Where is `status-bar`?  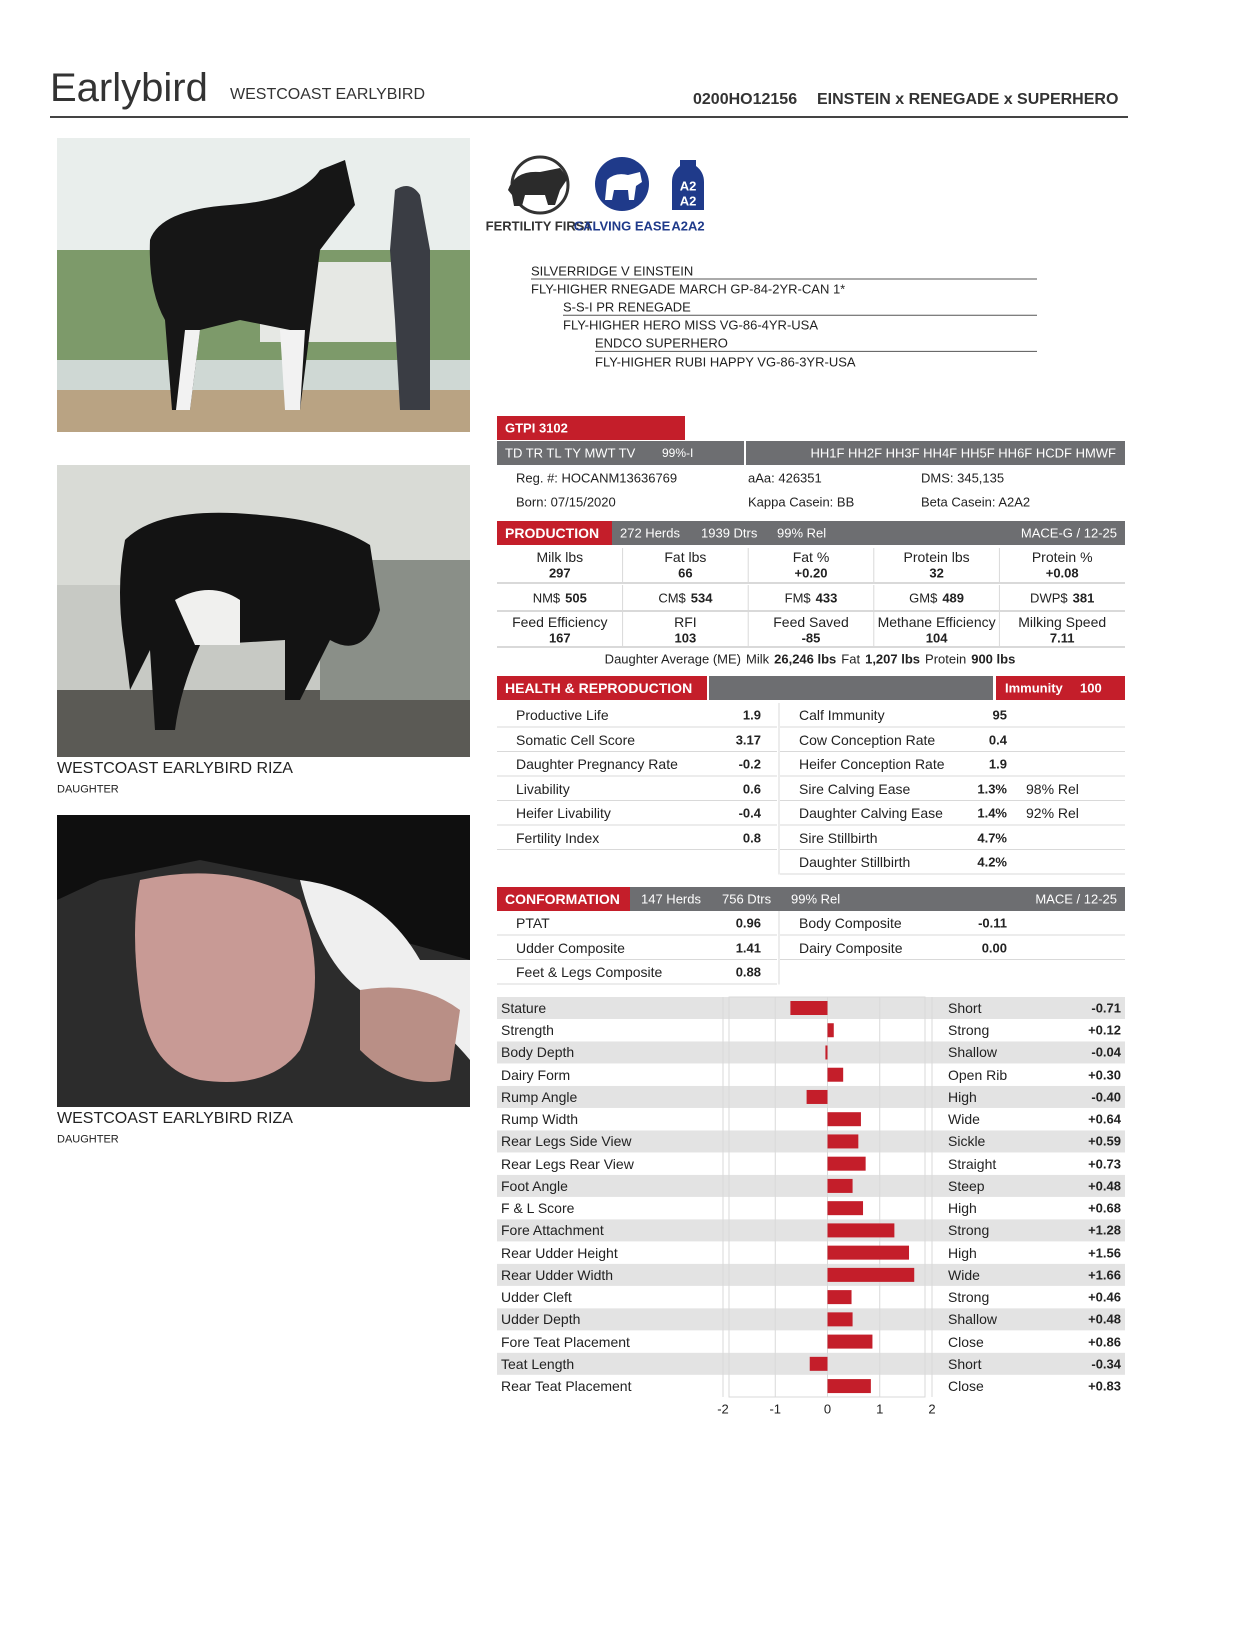
status-bar is located at coordinates (811, 453).